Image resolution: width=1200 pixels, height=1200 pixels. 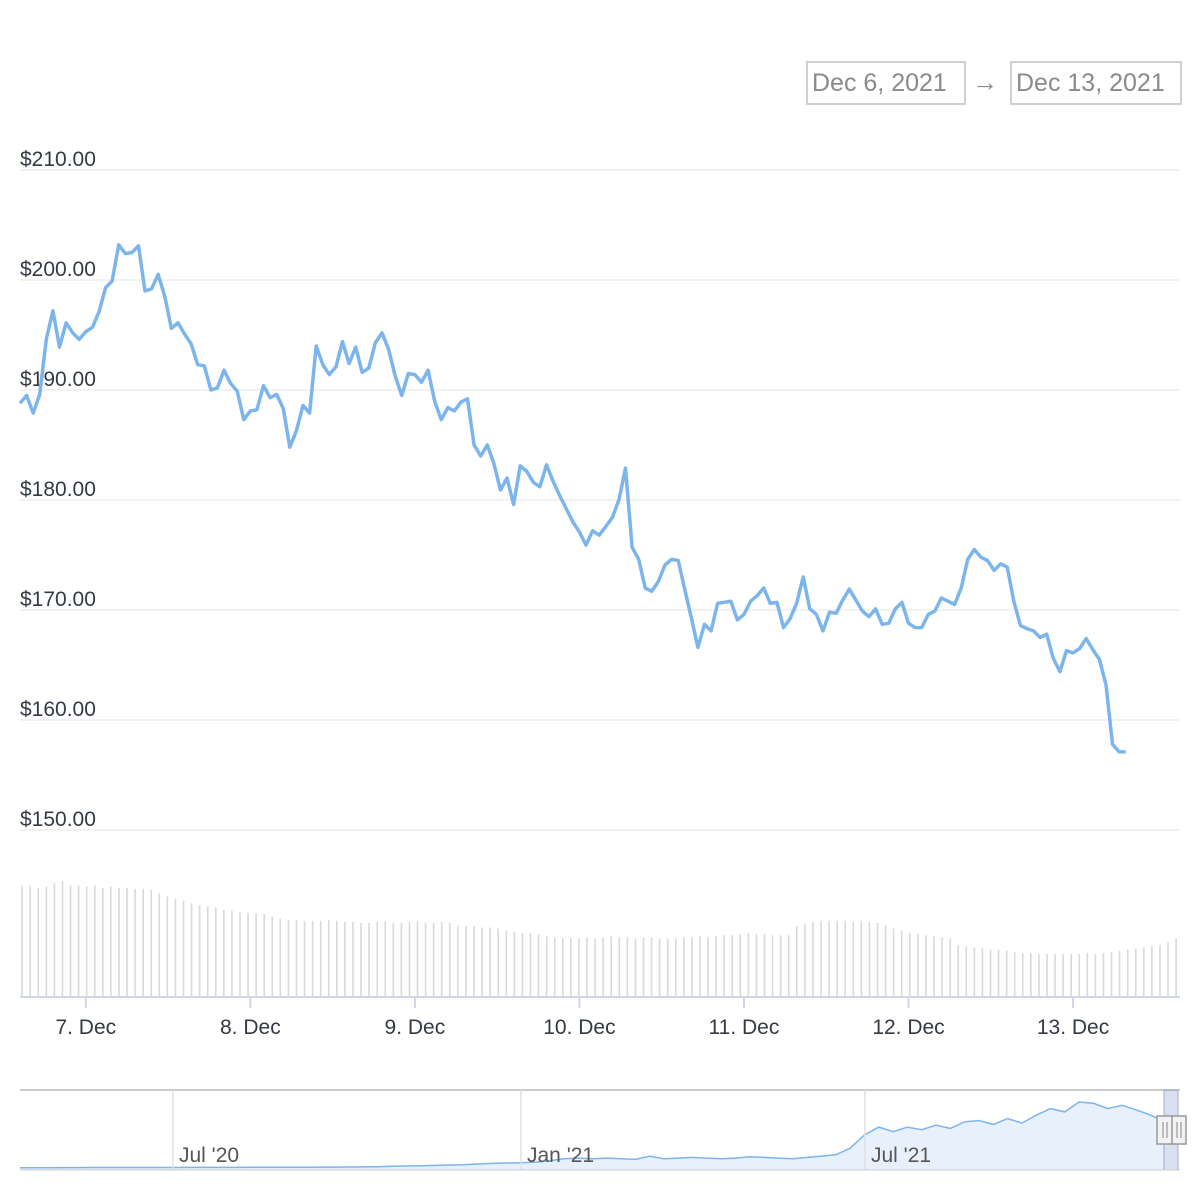 I want to click on navigator-tick-label: Jul '21, so click(x=901, y=1155).